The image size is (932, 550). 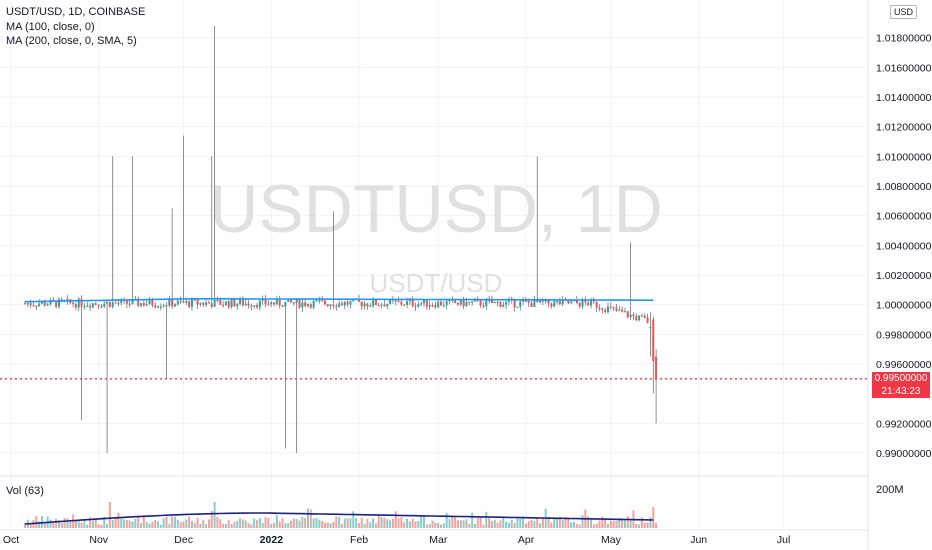 What do you see at coordinates (359, 540) in the screenshot?
I see `time-tick: Feb` at bounding box center [359, 540].